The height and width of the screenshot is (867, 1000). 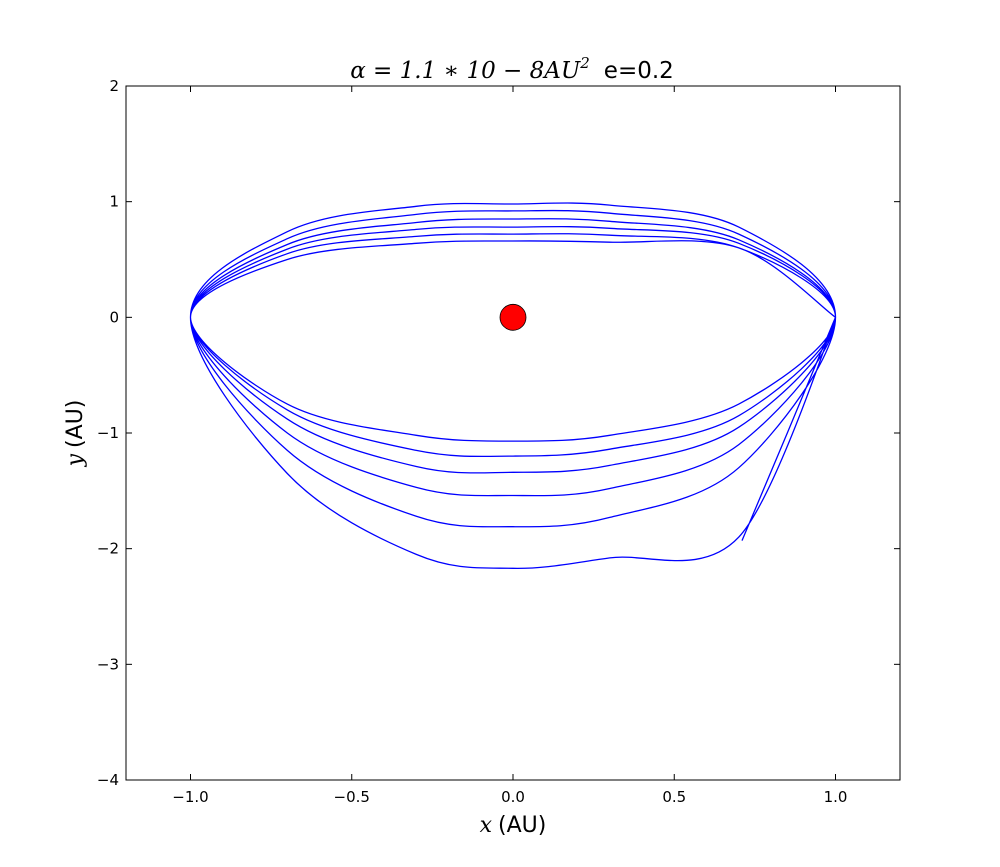 What do you see at coordinates (486, 825) in the screenshot?
I see `x-axis-label-var: x` at bounding box center [486, 825].